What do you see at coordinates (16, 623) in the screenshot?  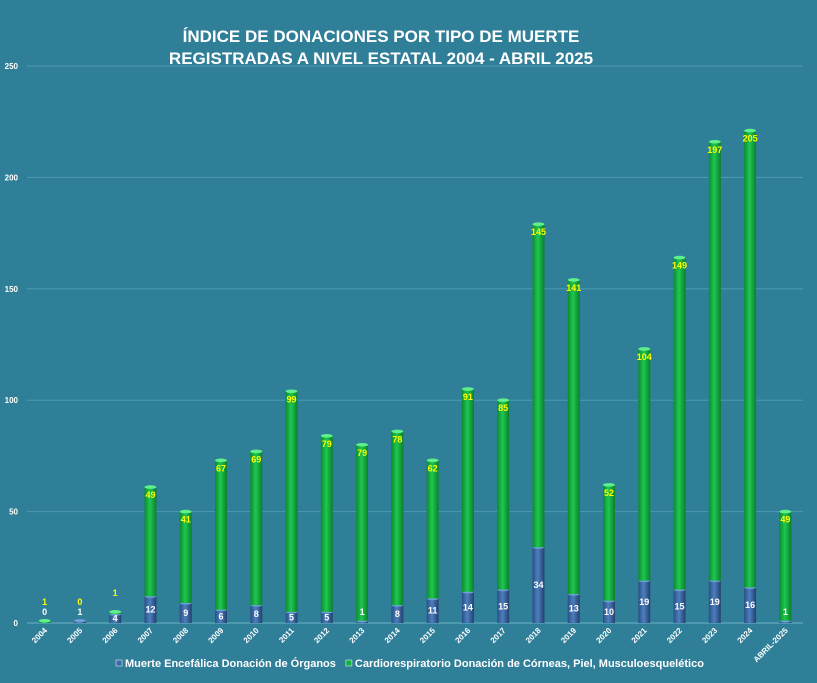 I see `y-tick-label: 0` at bounding box center [16, 623].